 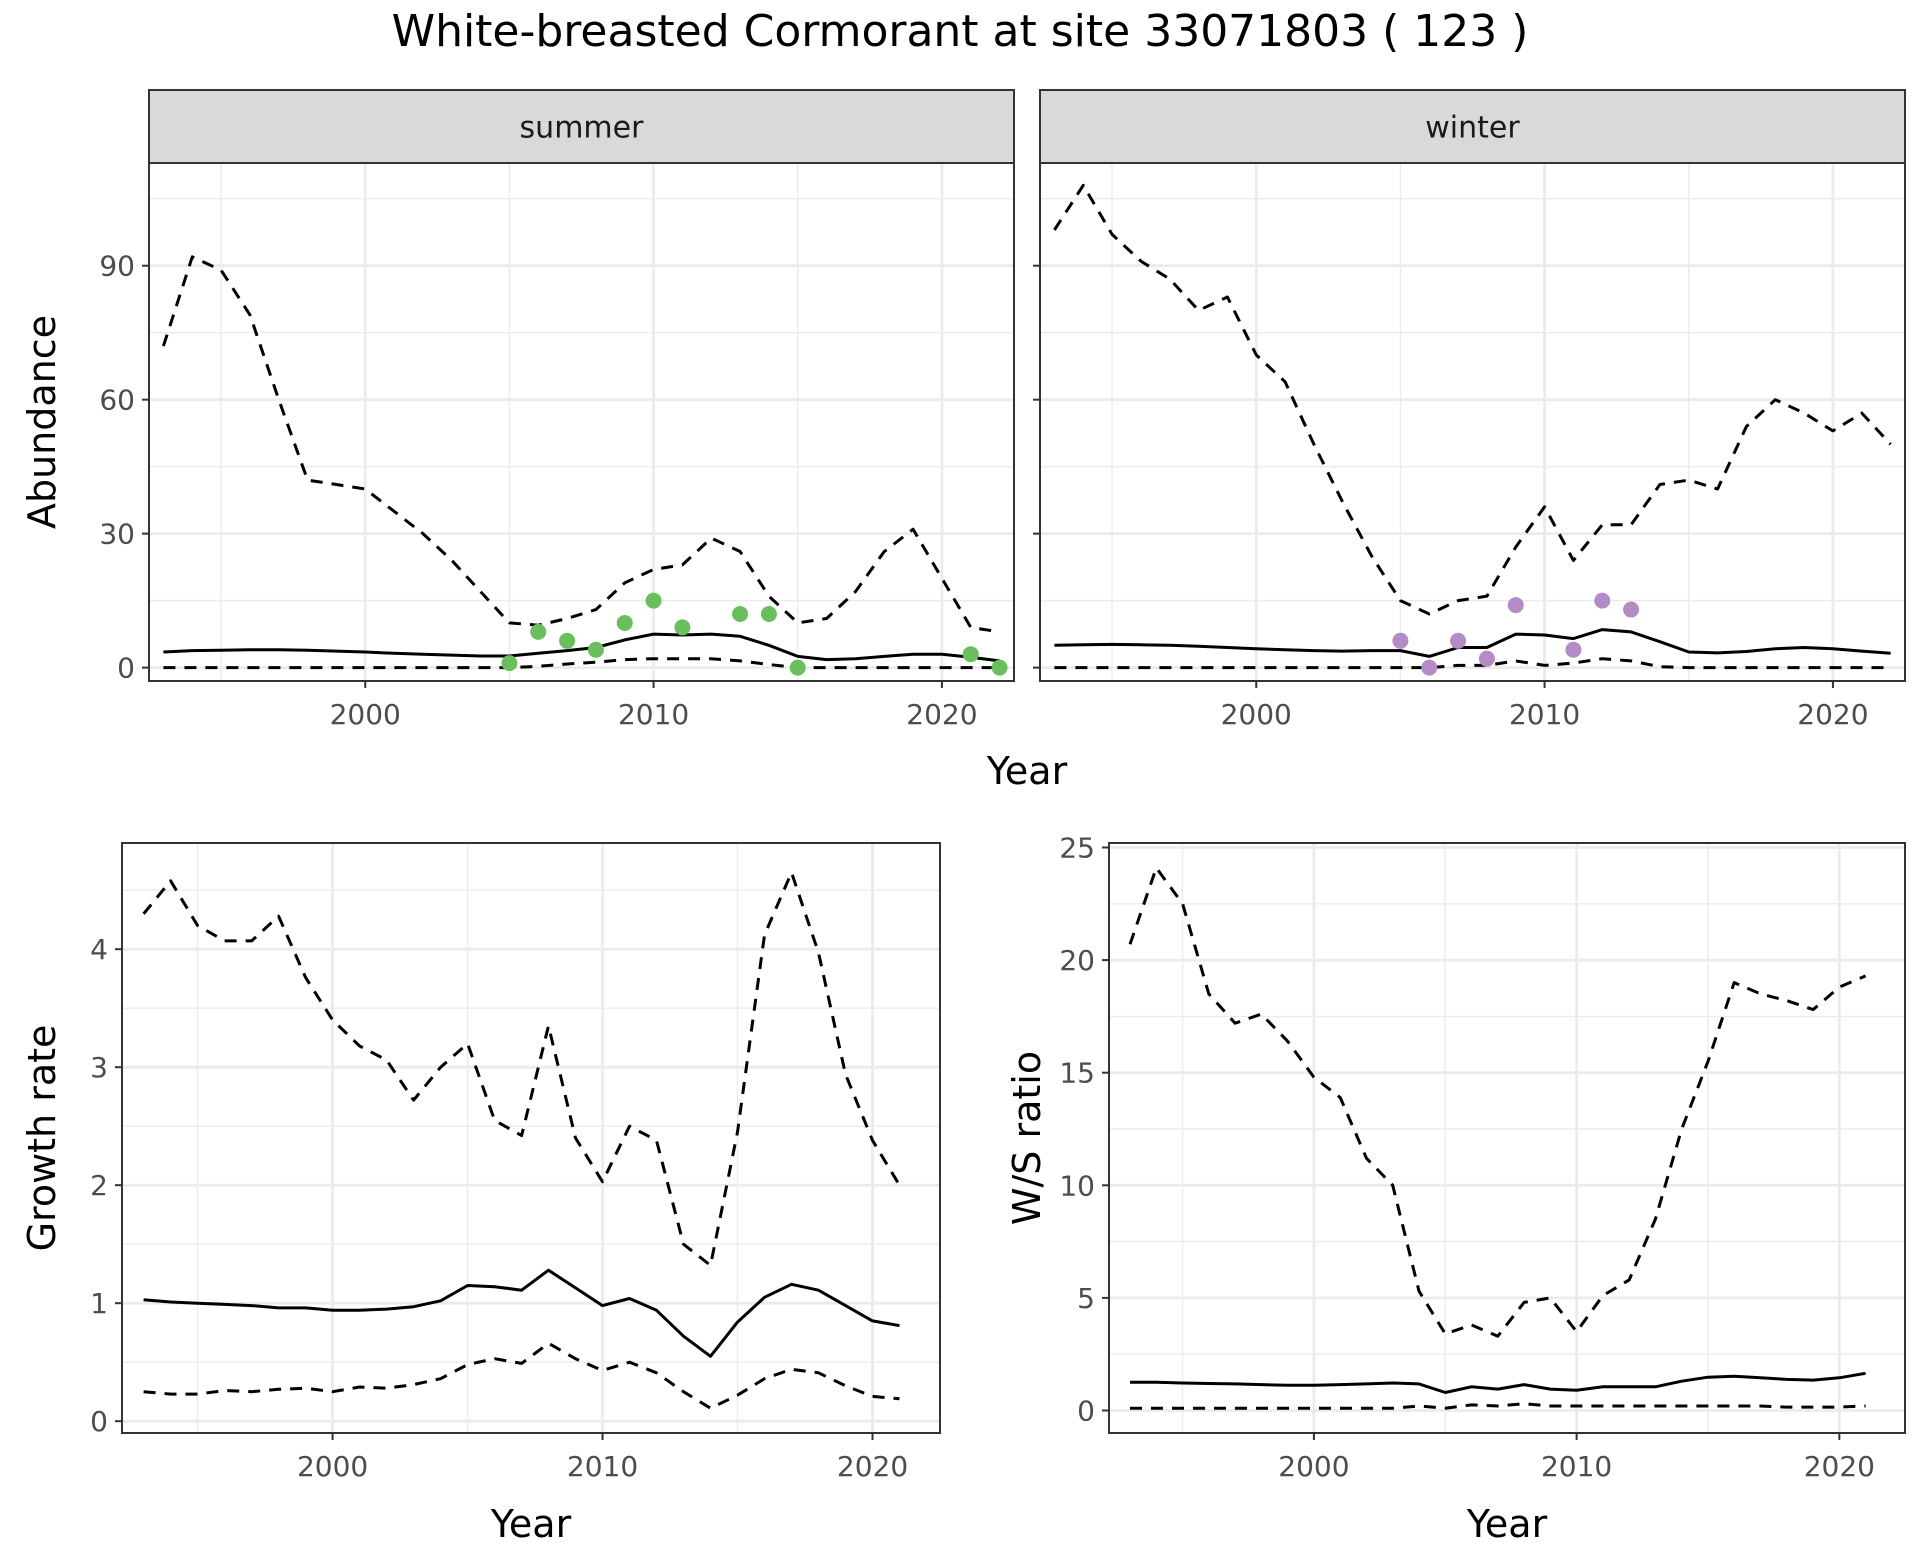 I want to click on facet-label-summer: summer, so click(x=582, y=128).